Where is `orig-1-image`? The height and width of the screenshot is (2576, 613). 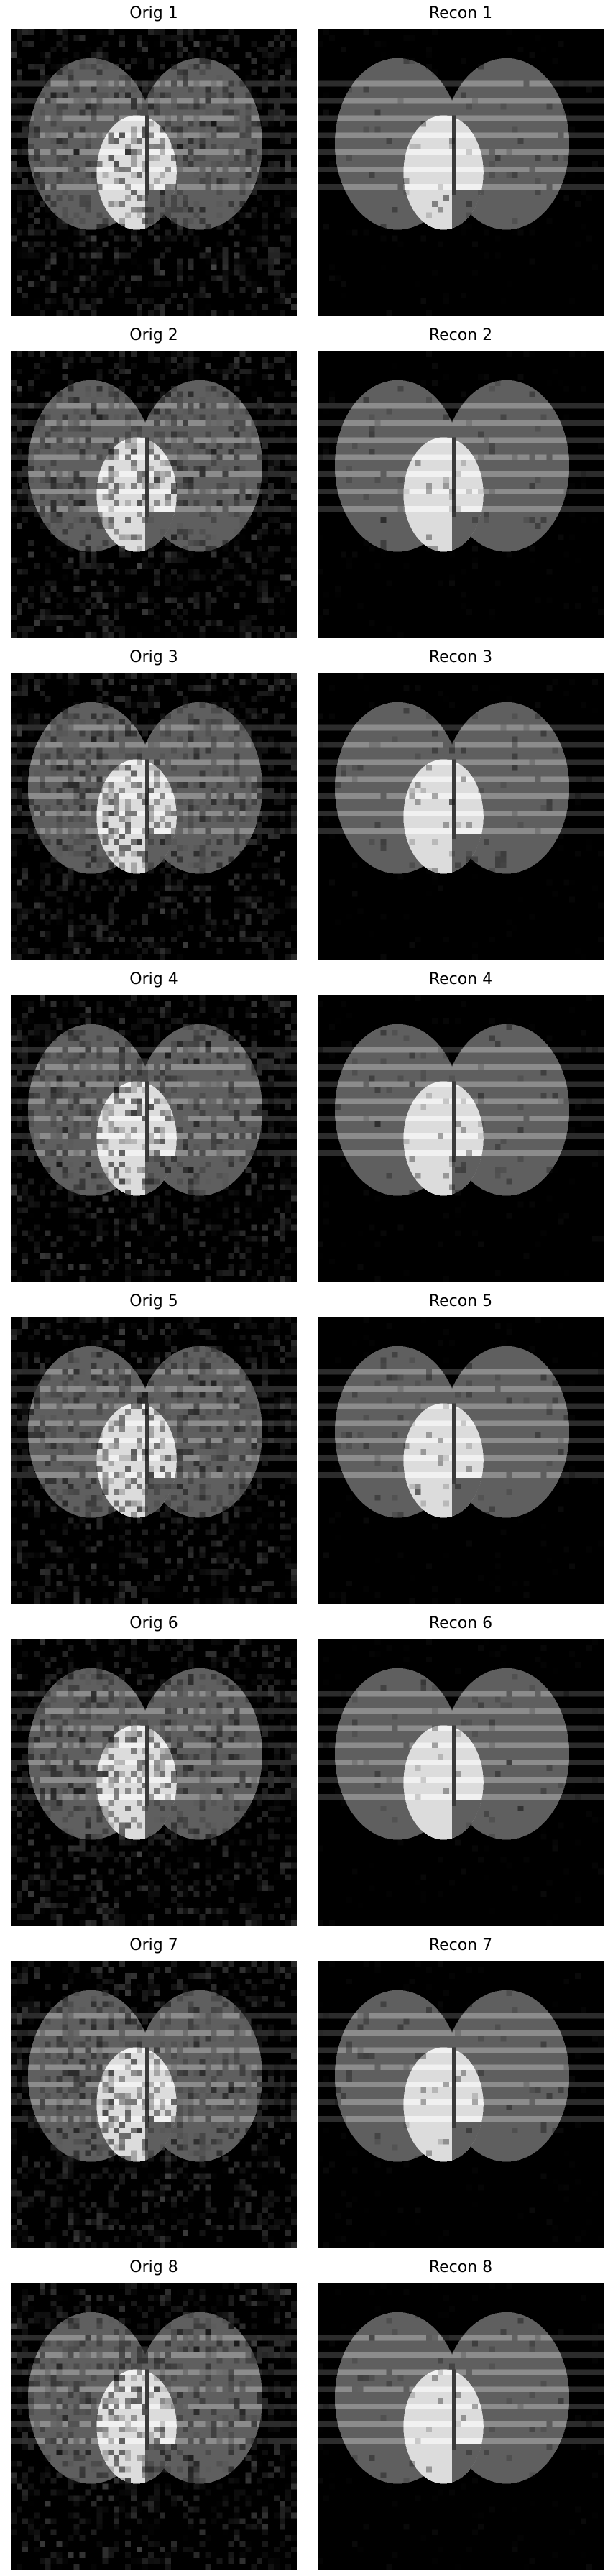
orig-1-image is located at coordinates (154, 172).